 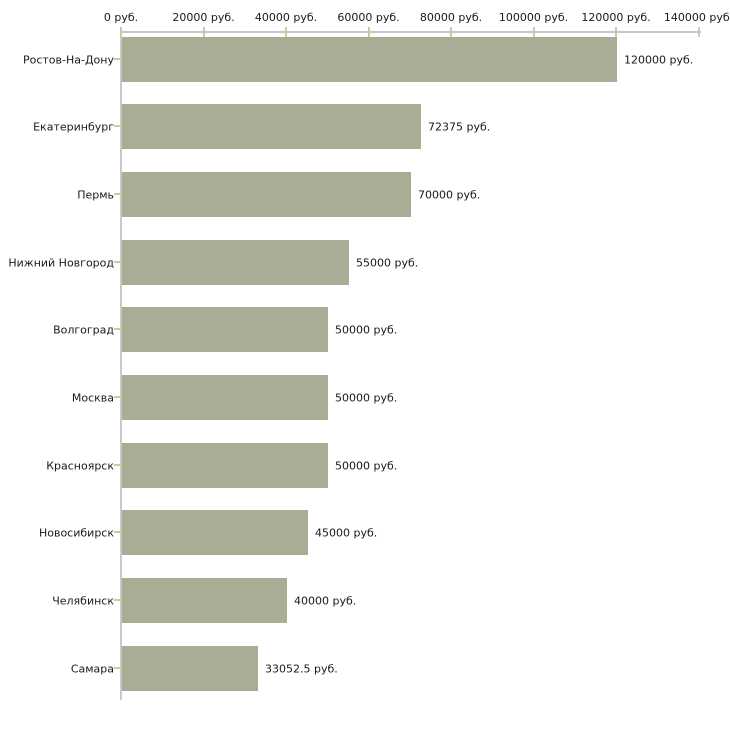 I want to click on value-label: 45000 руб., so click(x=346, y=532).